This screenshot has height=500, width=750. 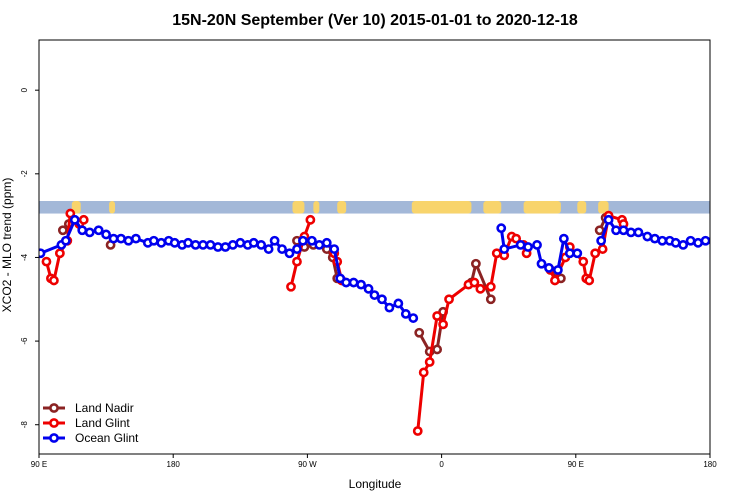 I want to click on x-tick-label: 0, so click(x=441, y=464).